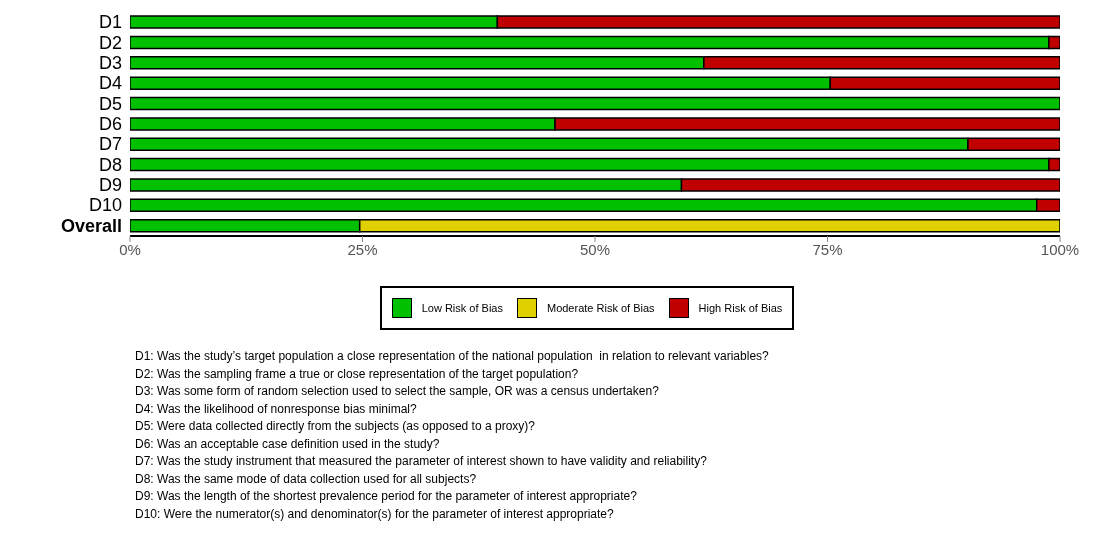  I want to click on y-tick-label: D3, so click(110, 62).